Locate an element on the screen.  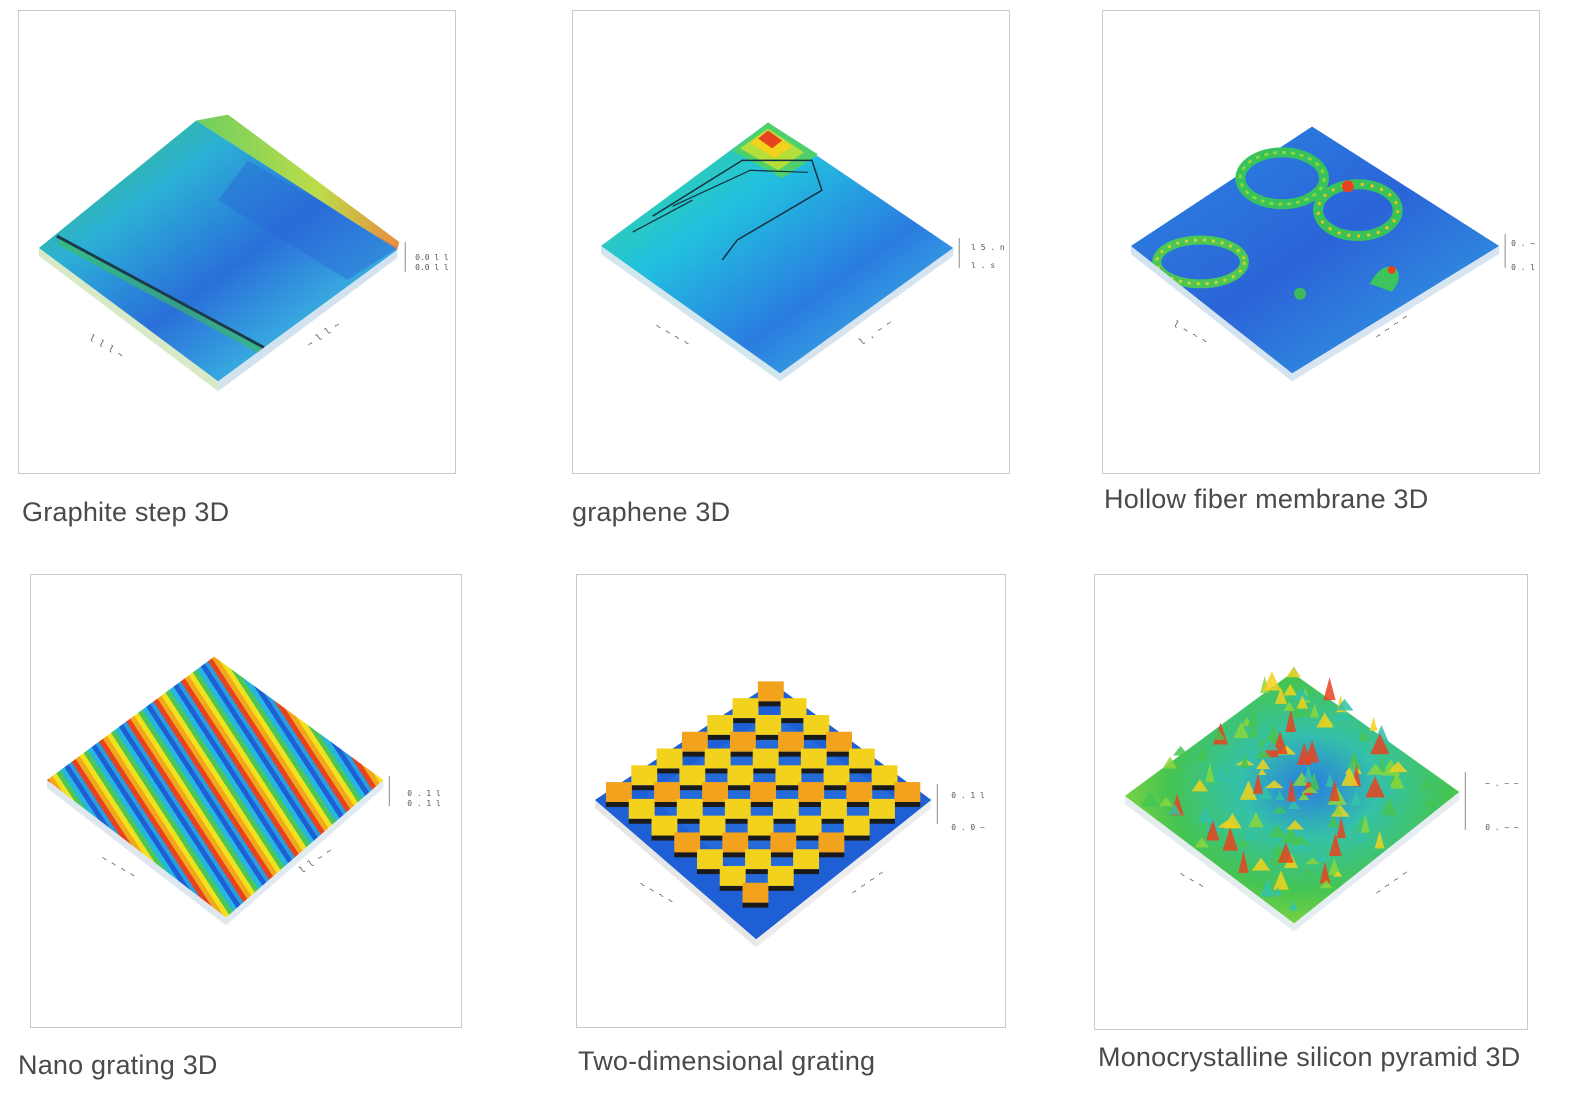
graphene-3d-image: ~ ~ ~ ~ l . ~ ~ l 5 . n l . s is located at coordinates (802, 252).